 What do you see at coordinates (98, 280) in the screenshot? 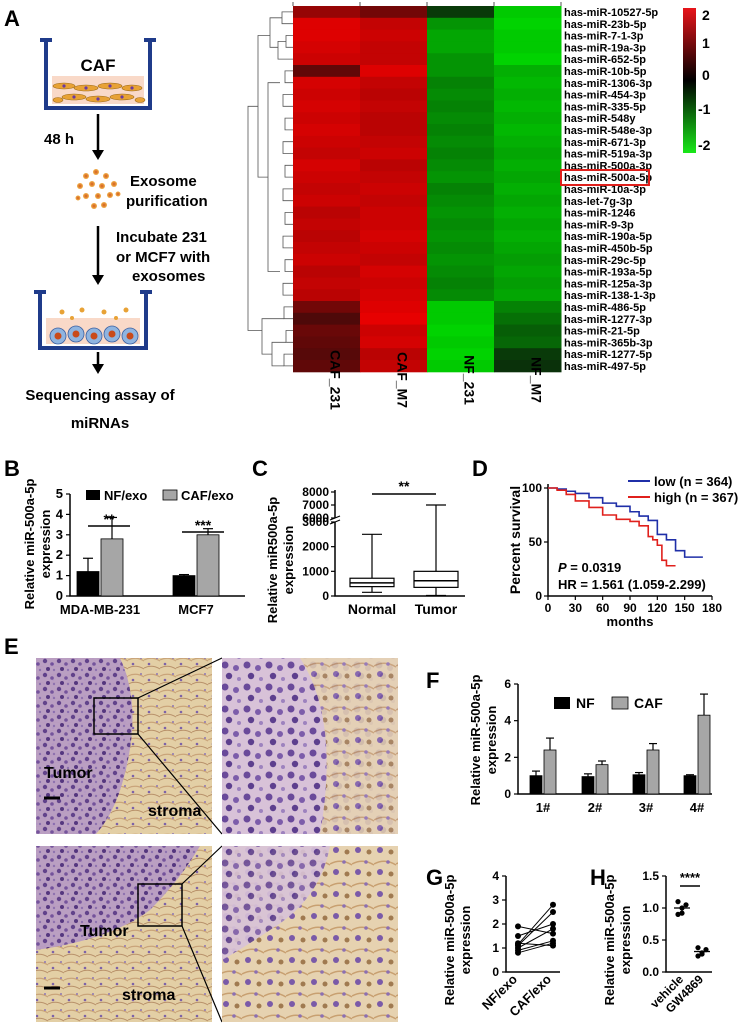
I see `arrow-2-head` at bounding box center [98, 280].